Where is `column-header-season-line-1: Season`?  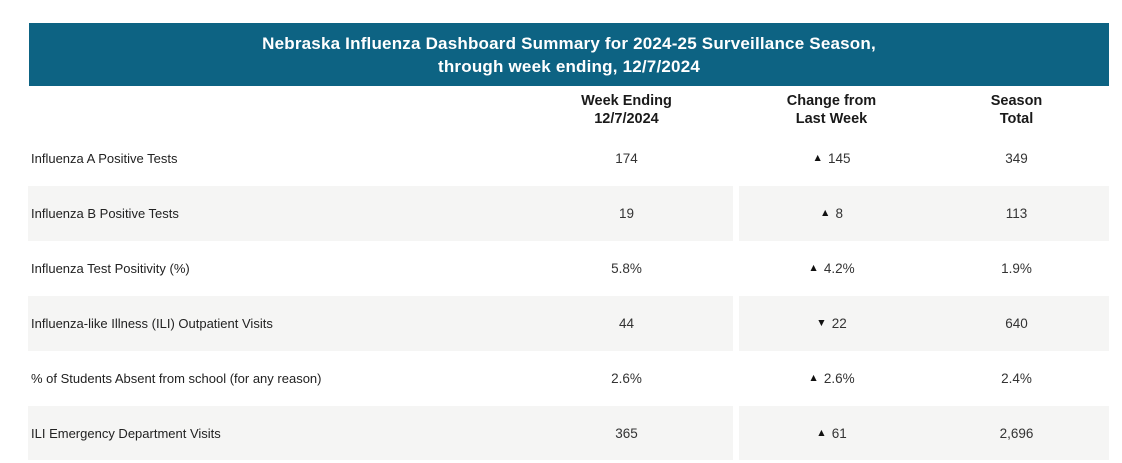
column-header-season-line-1: Season is located at coordinates (1016, 101).